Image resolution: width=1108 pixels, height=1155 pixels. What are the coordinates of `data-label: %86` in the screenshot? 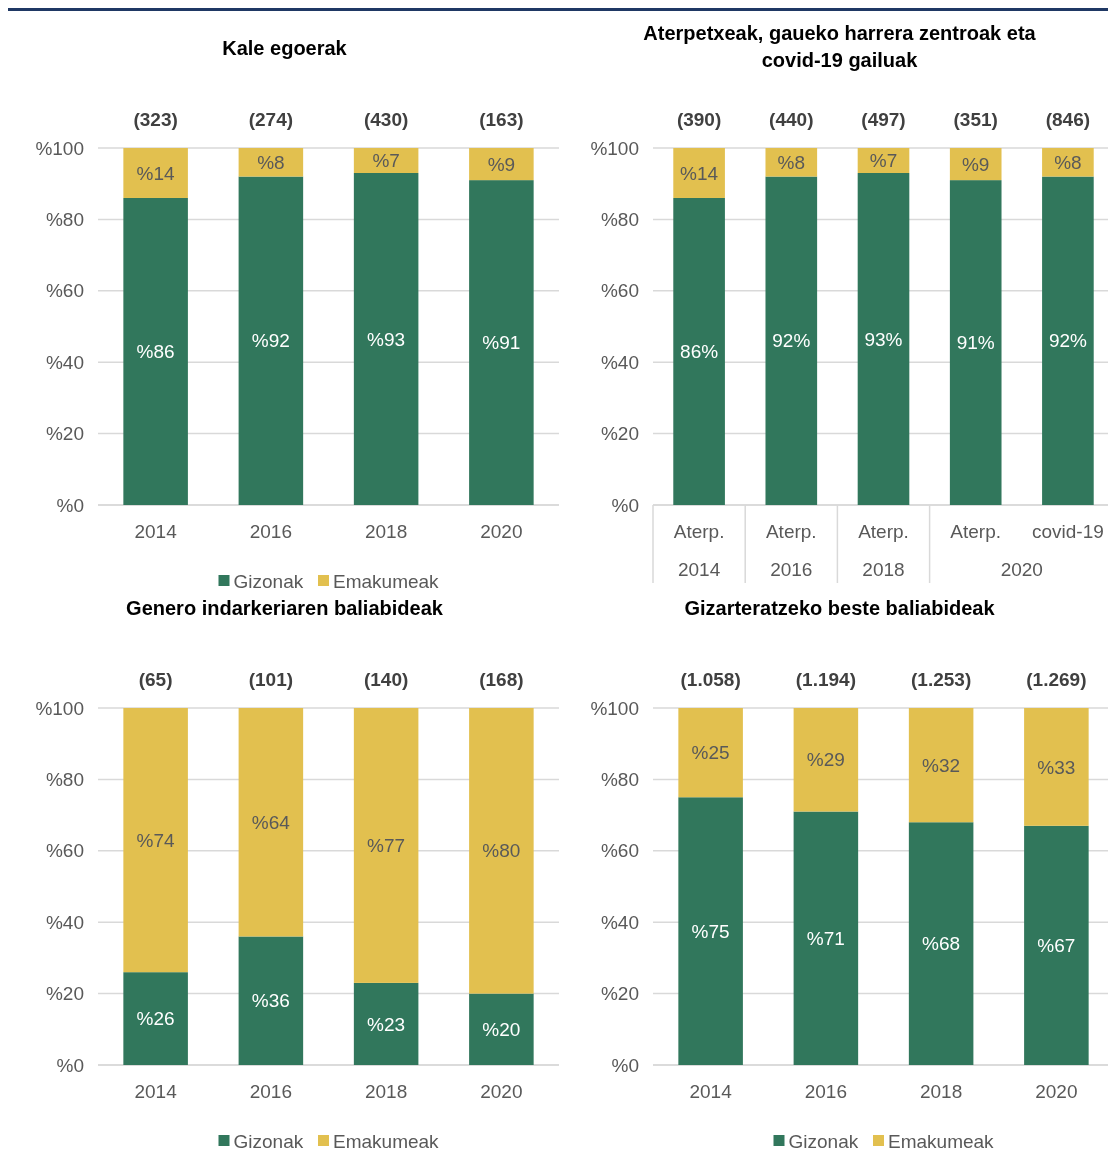 It's located at (155, 352).